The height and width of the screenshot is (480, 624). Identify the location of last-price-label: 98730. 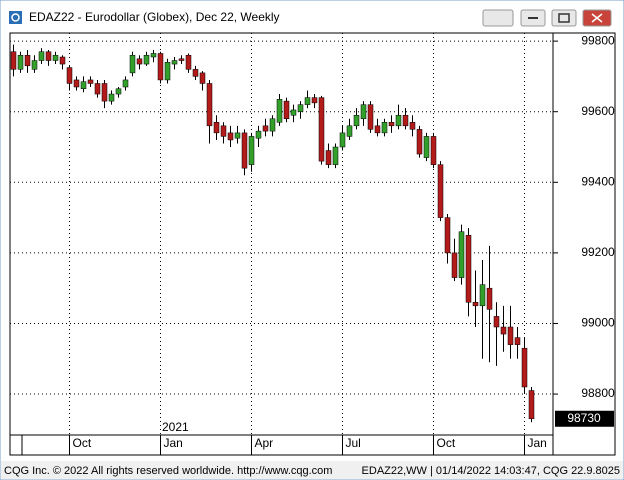
(584, 418).